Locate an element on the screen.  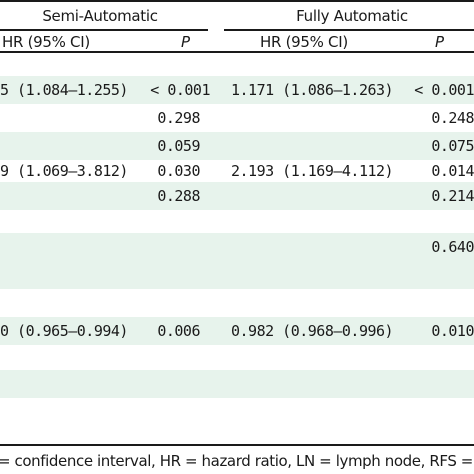
semi-automatic-group-header: Semi-Automatic is located at coordinates (100, 16).